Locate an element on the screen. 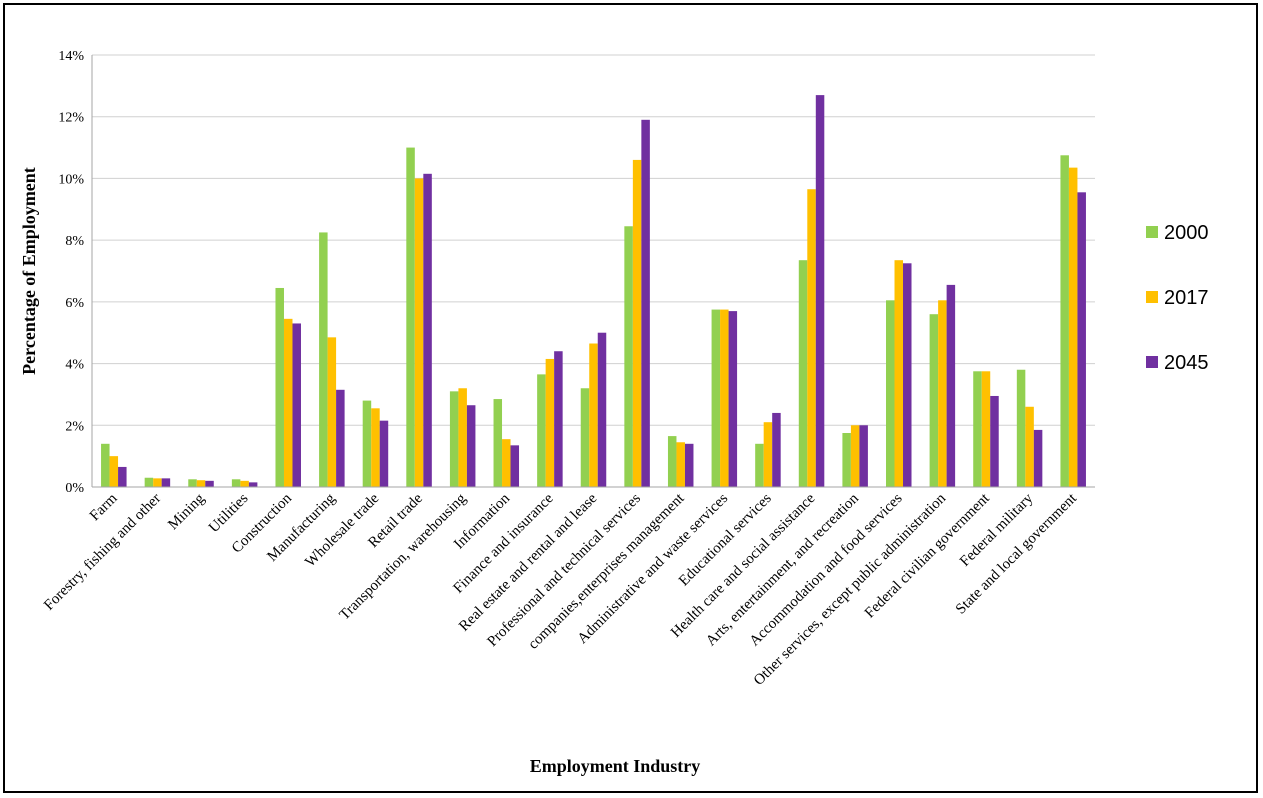 The image size is (1263, 798). y-tick-label: 14% is located at coordinates (71, 56).